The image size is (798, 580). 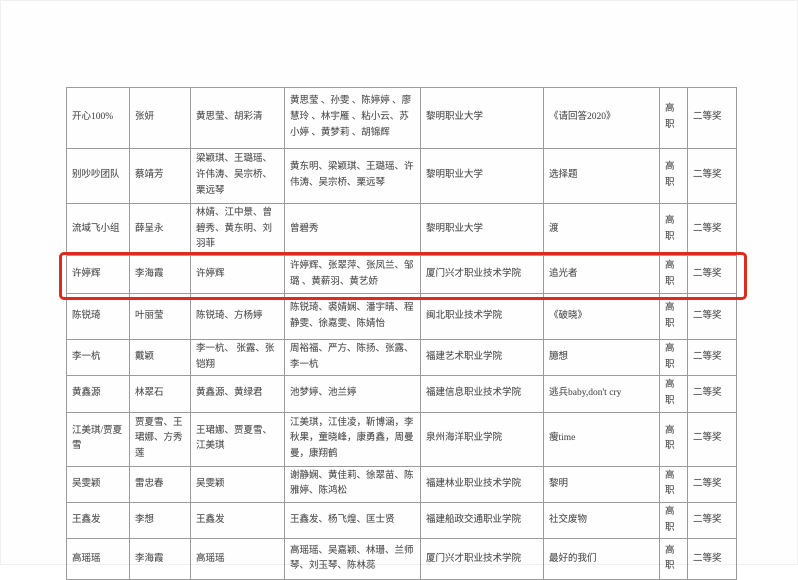 I want to click on cell-r6-c8: 二等奖, so click(x=712, y=358).